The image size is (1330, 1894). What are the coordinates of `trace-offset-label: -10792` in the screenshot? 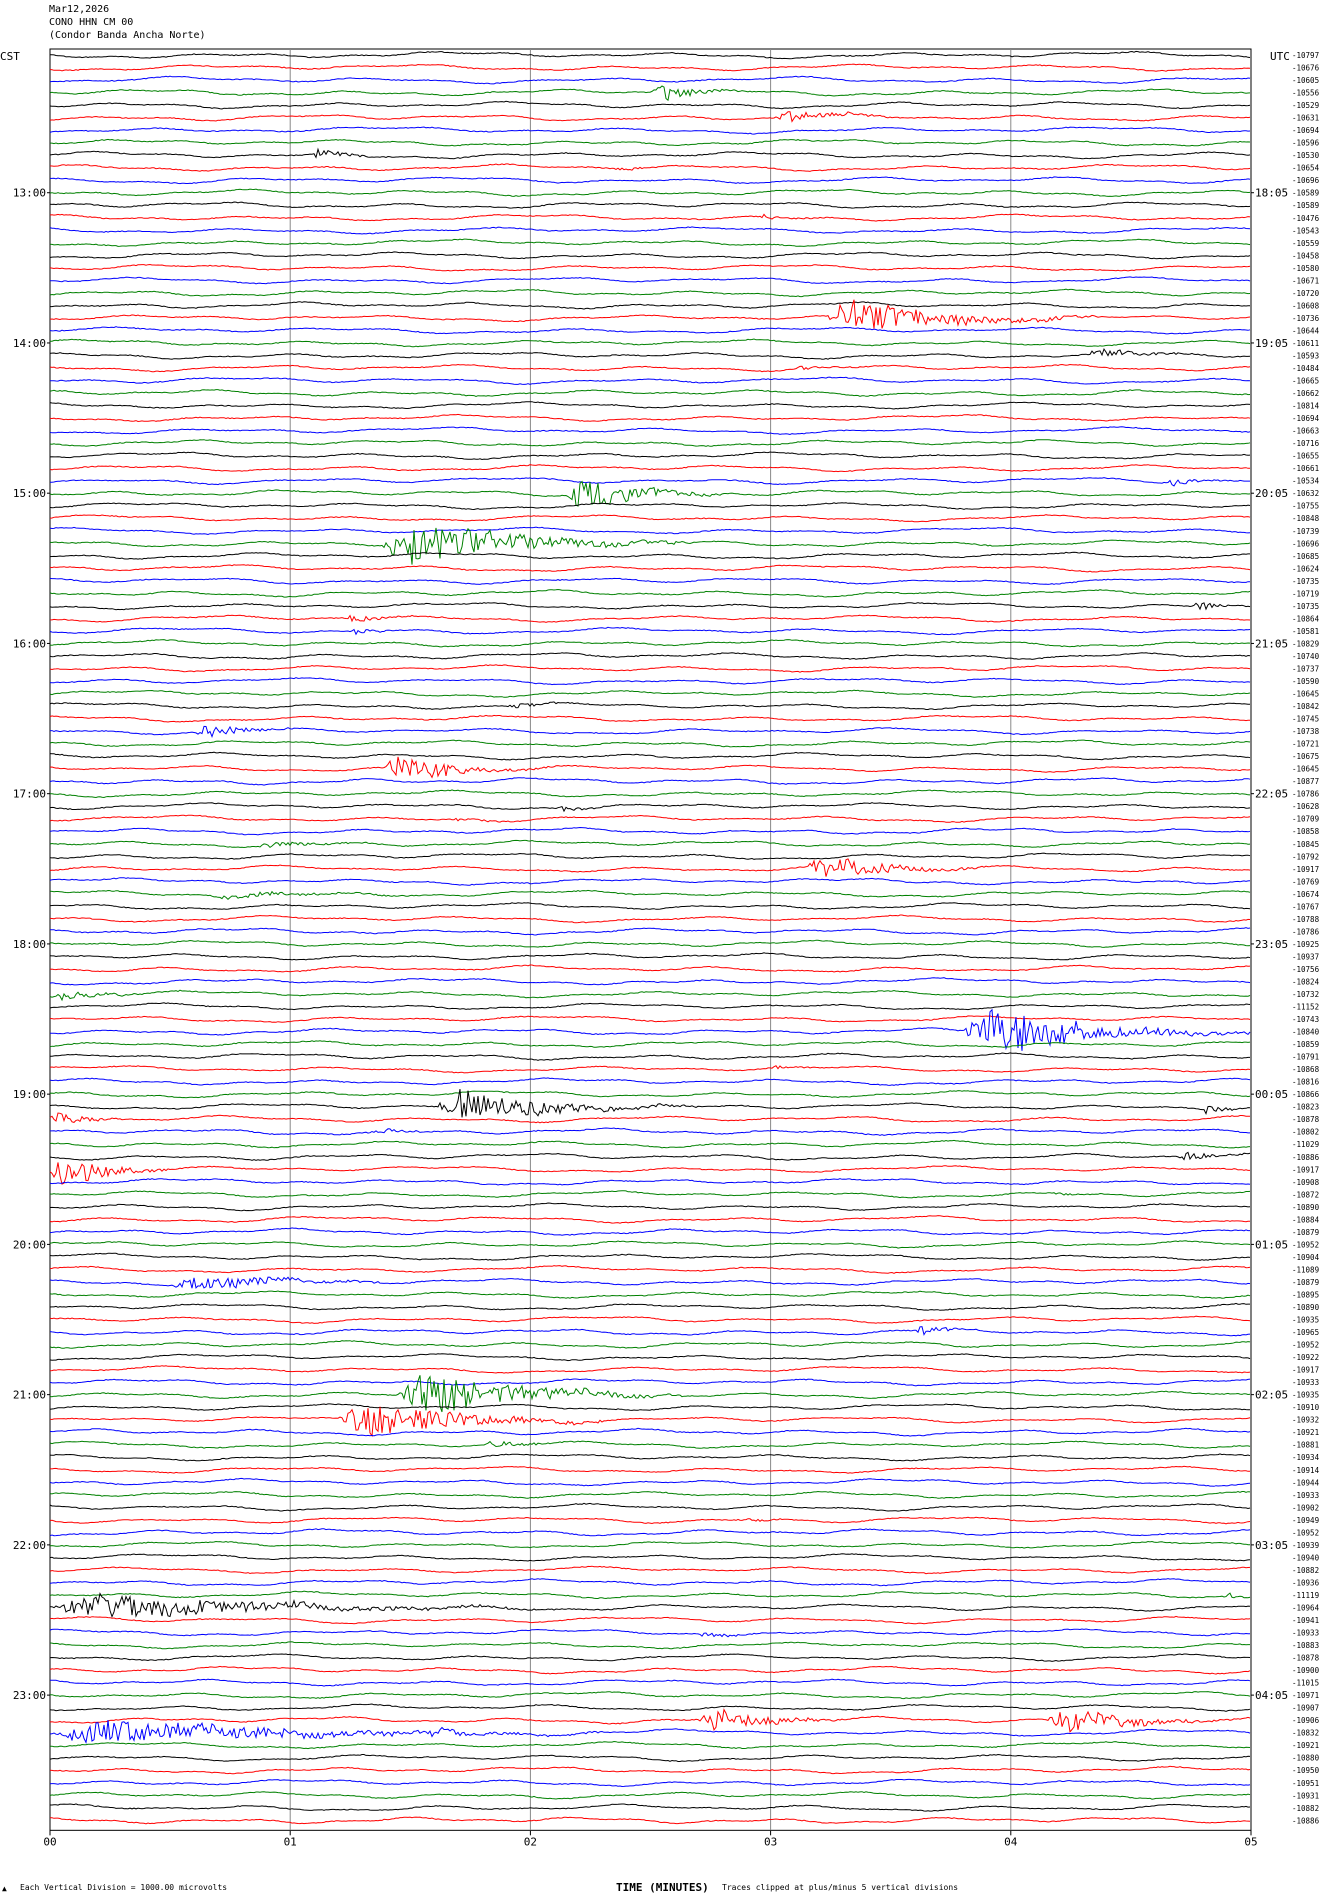 It's located at (1305, 856).